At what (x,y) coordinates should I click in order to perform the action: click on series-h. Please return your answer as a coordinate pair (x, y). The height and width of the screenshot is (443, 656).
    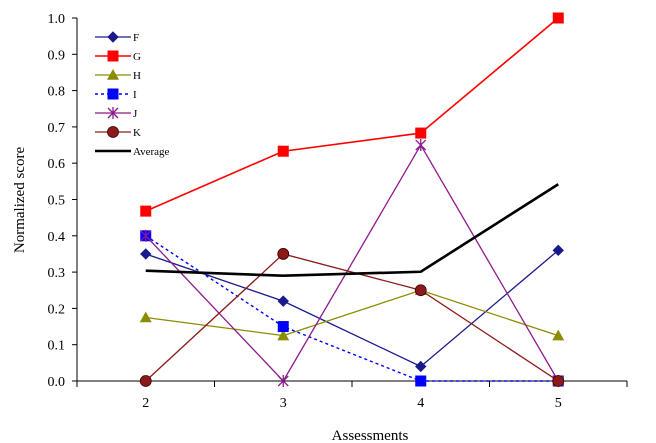
    Looking at the image, I should click on (352, 312).